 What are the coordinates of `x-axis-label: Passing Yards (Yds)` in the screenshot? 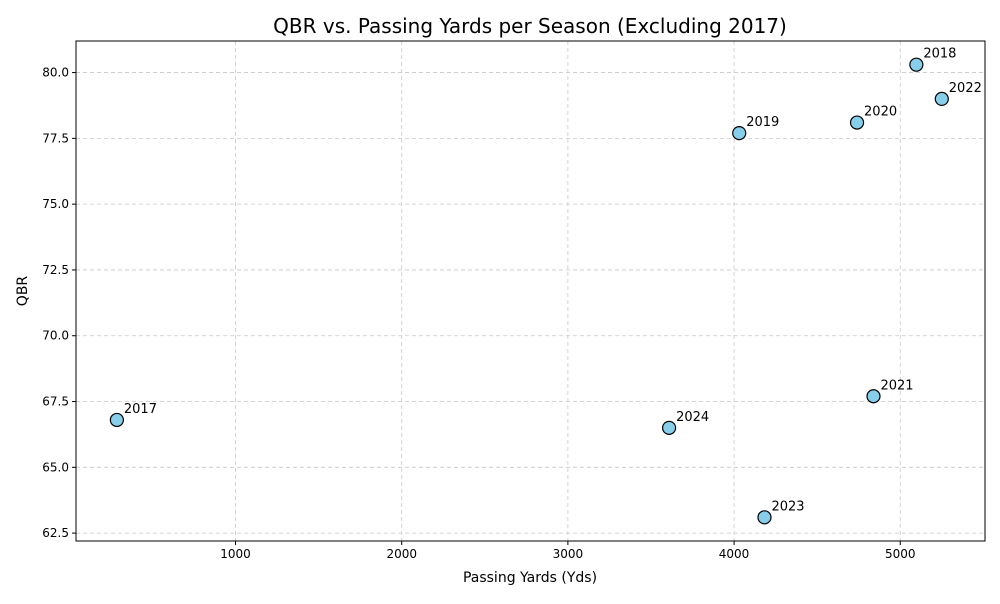 It's located at (530, 578).